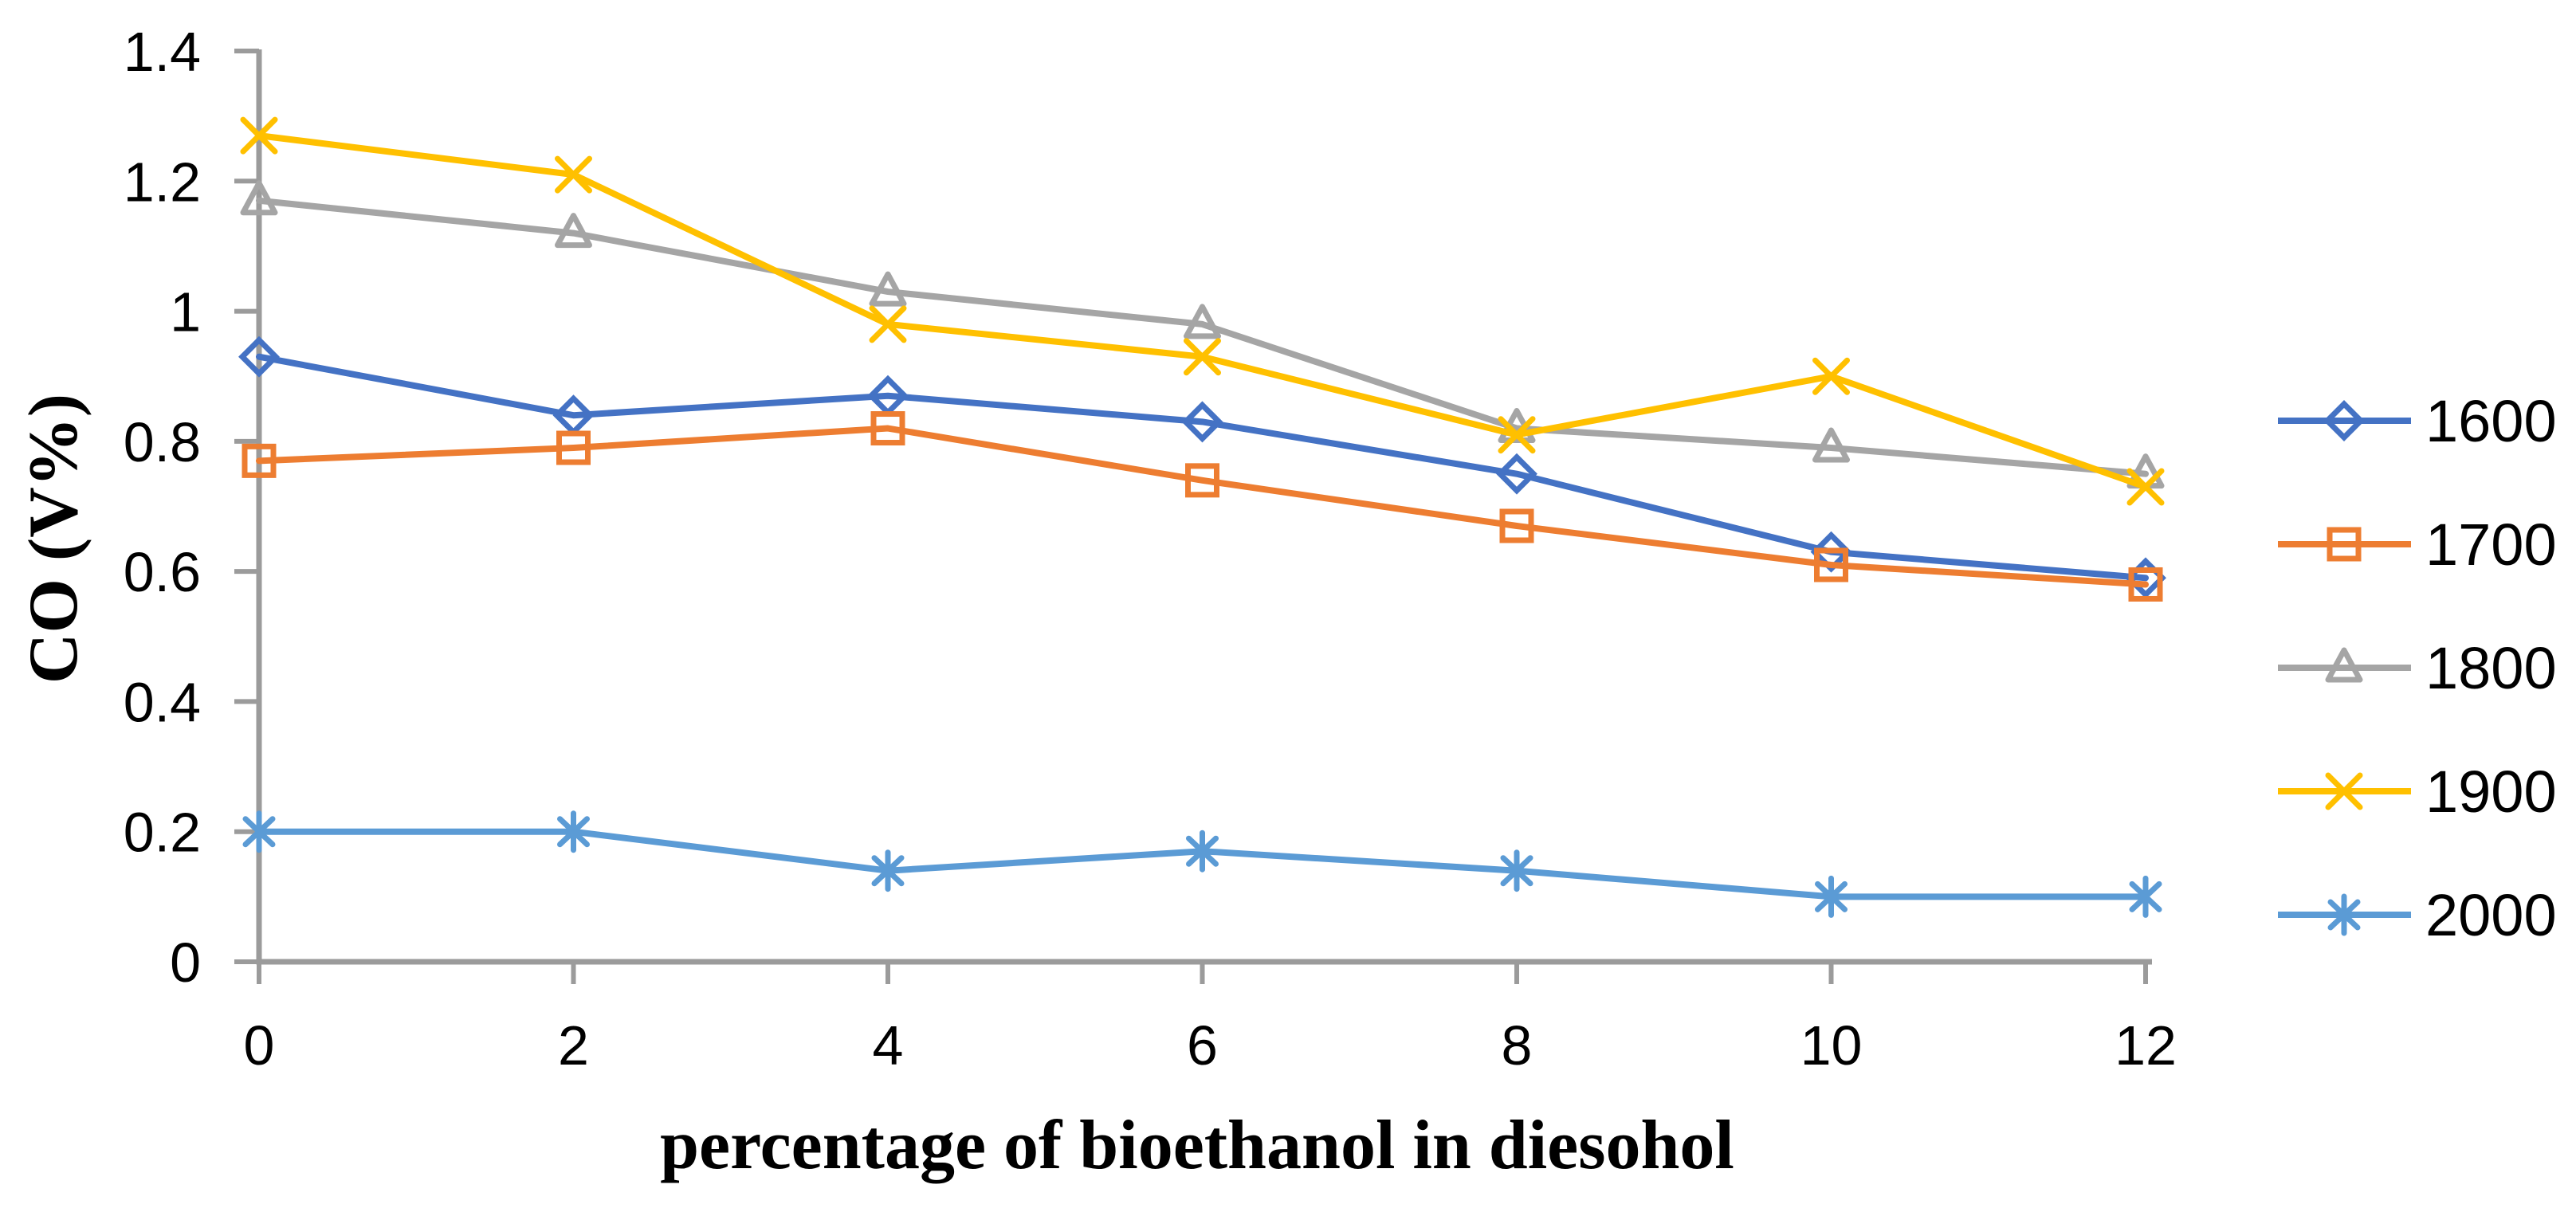 The image size is (2576, 1208). Describe the element at coordinates (259, 1045) in the screenshot. I see `x-tick-label: 0` at that location.